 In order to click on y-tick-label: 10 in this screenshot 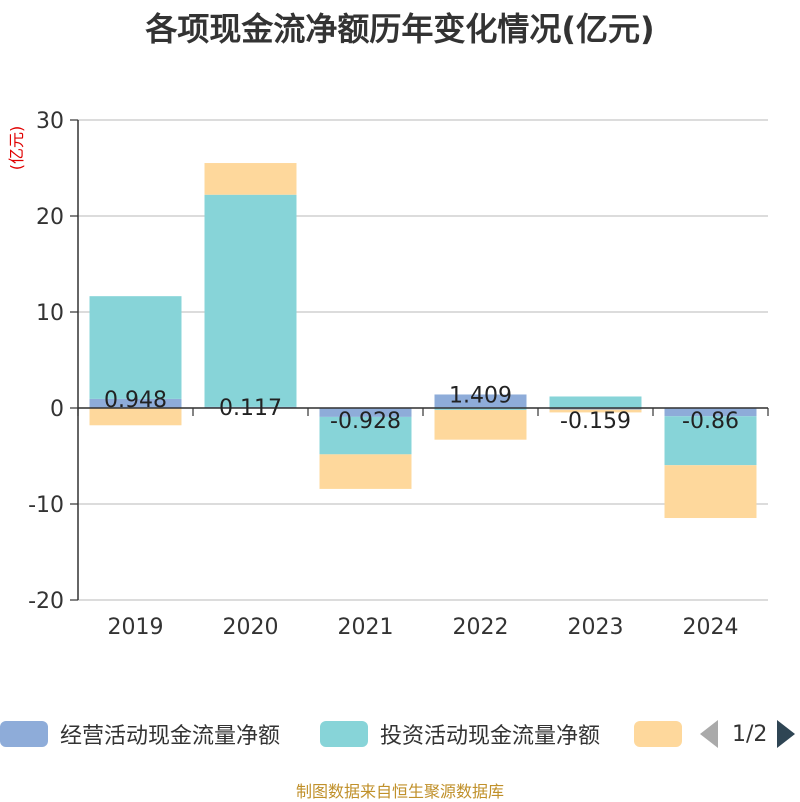, I will do `click(50, 313)`.